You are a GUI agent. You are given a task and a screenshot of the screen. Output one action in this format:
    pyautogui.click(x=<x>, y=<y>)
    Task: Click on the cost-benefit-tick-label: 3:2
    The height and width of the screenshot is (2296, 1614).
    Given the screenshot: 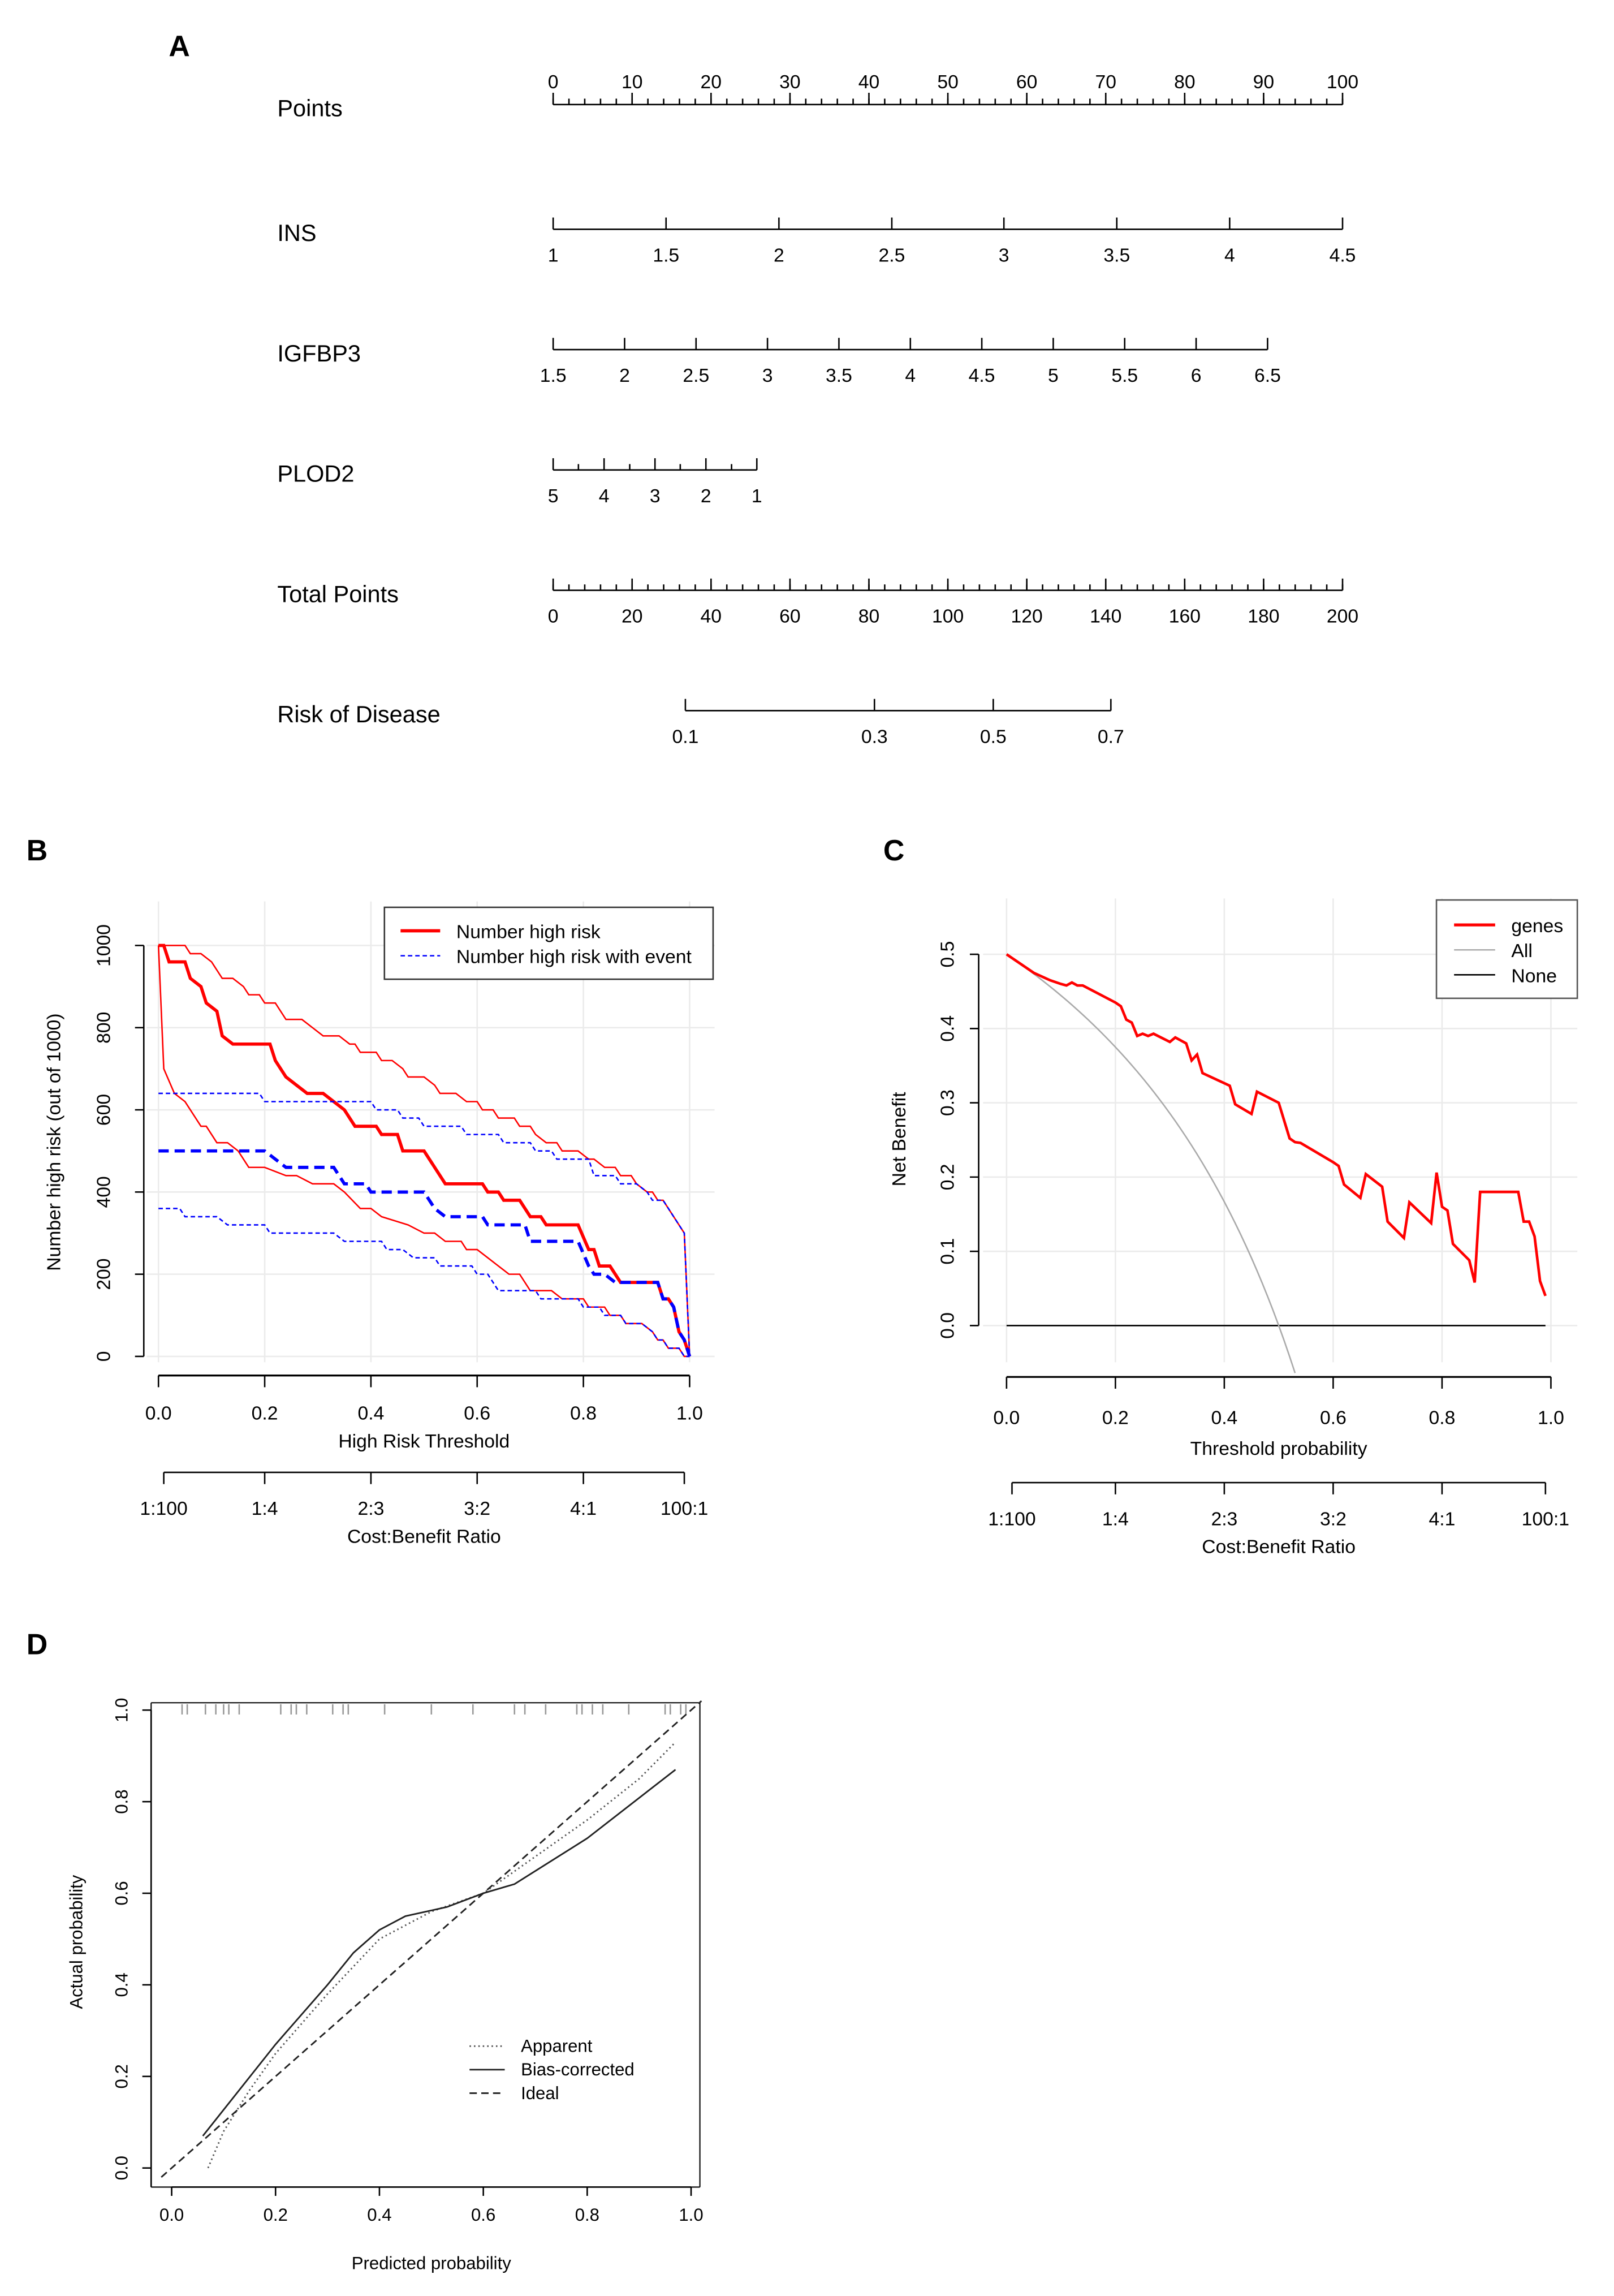 What is the action you would take?
    pyautogui.click(x=1334, y=1519)
    